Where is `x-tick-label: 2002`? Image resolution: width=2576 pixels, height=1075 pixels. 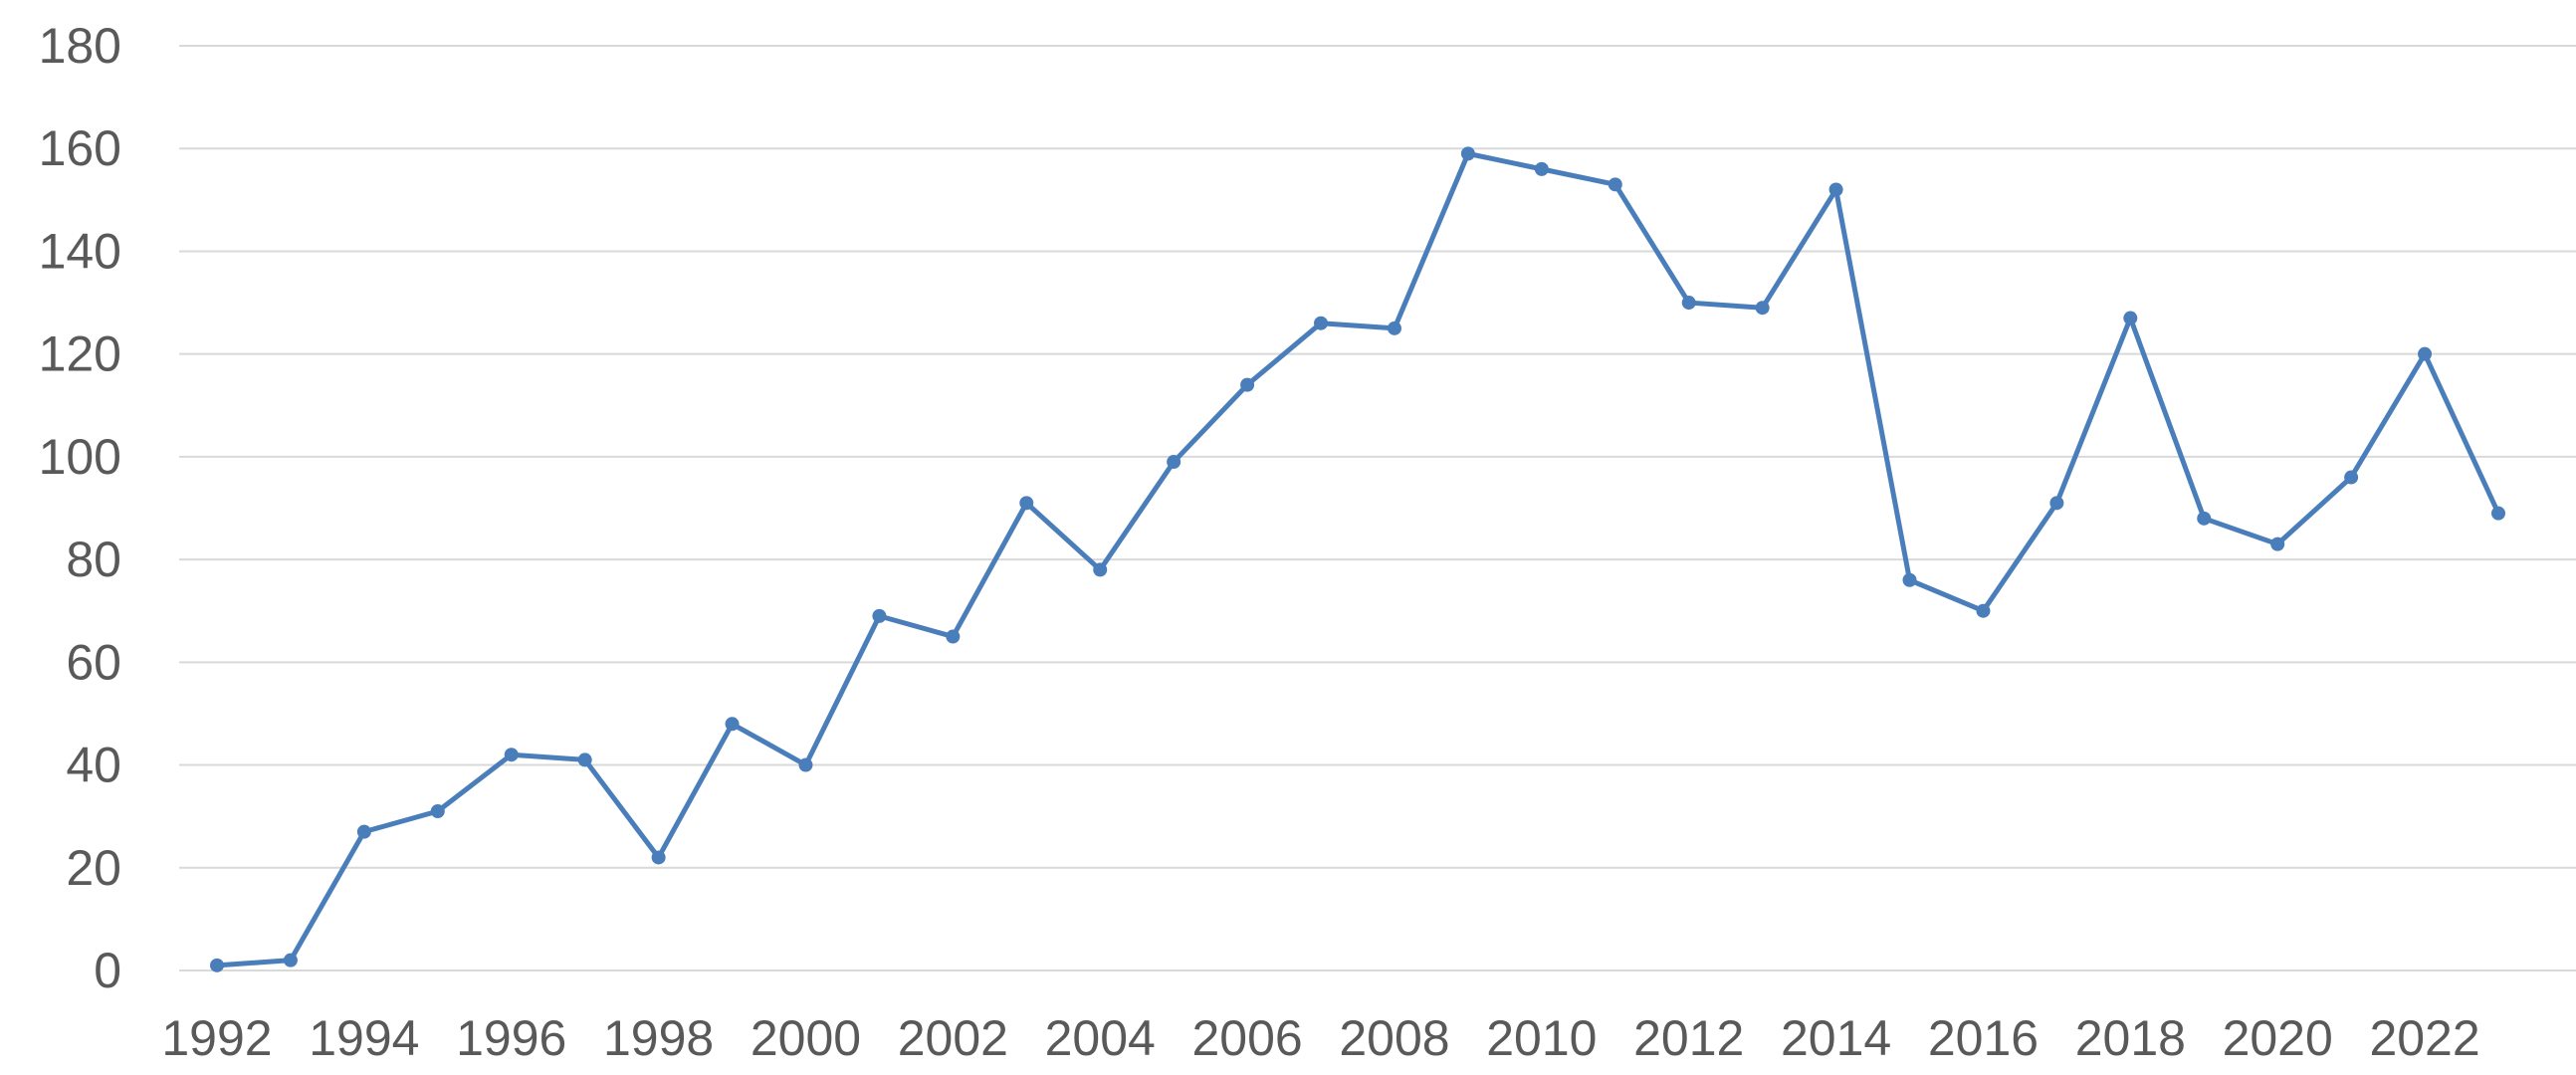
x-tick-label: 2002 is located at coordinates (953, 1038).